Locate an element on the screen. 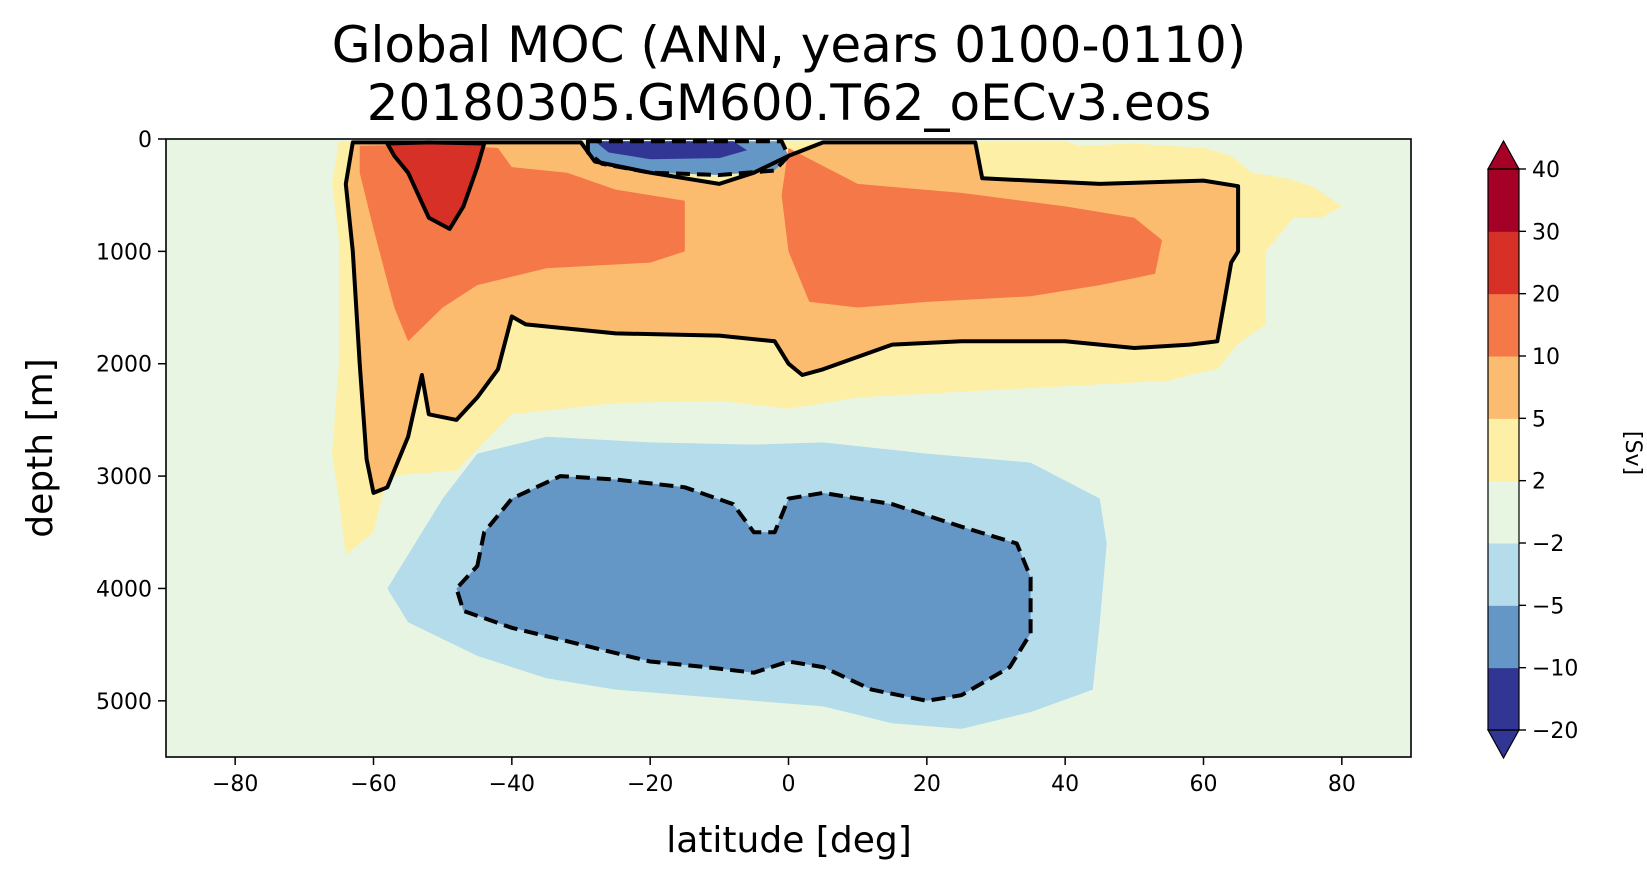  y-axis-label: depth [m] is located at coordinates (40, 447).